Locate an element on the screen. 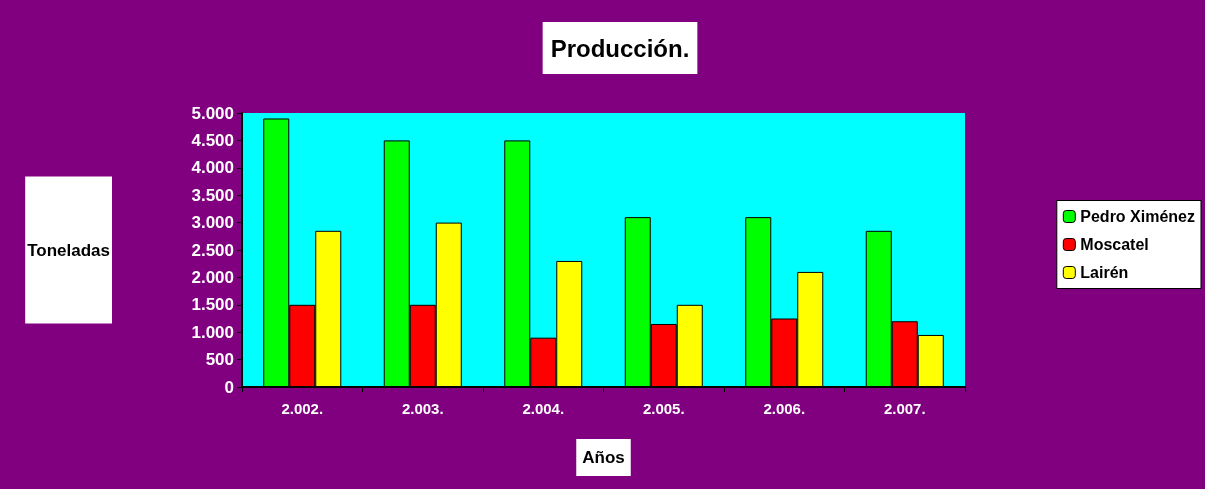 The width and height of the screenshot is (1205, 489). x-tick-label: 2.006. is located at coordinates (784, 408).